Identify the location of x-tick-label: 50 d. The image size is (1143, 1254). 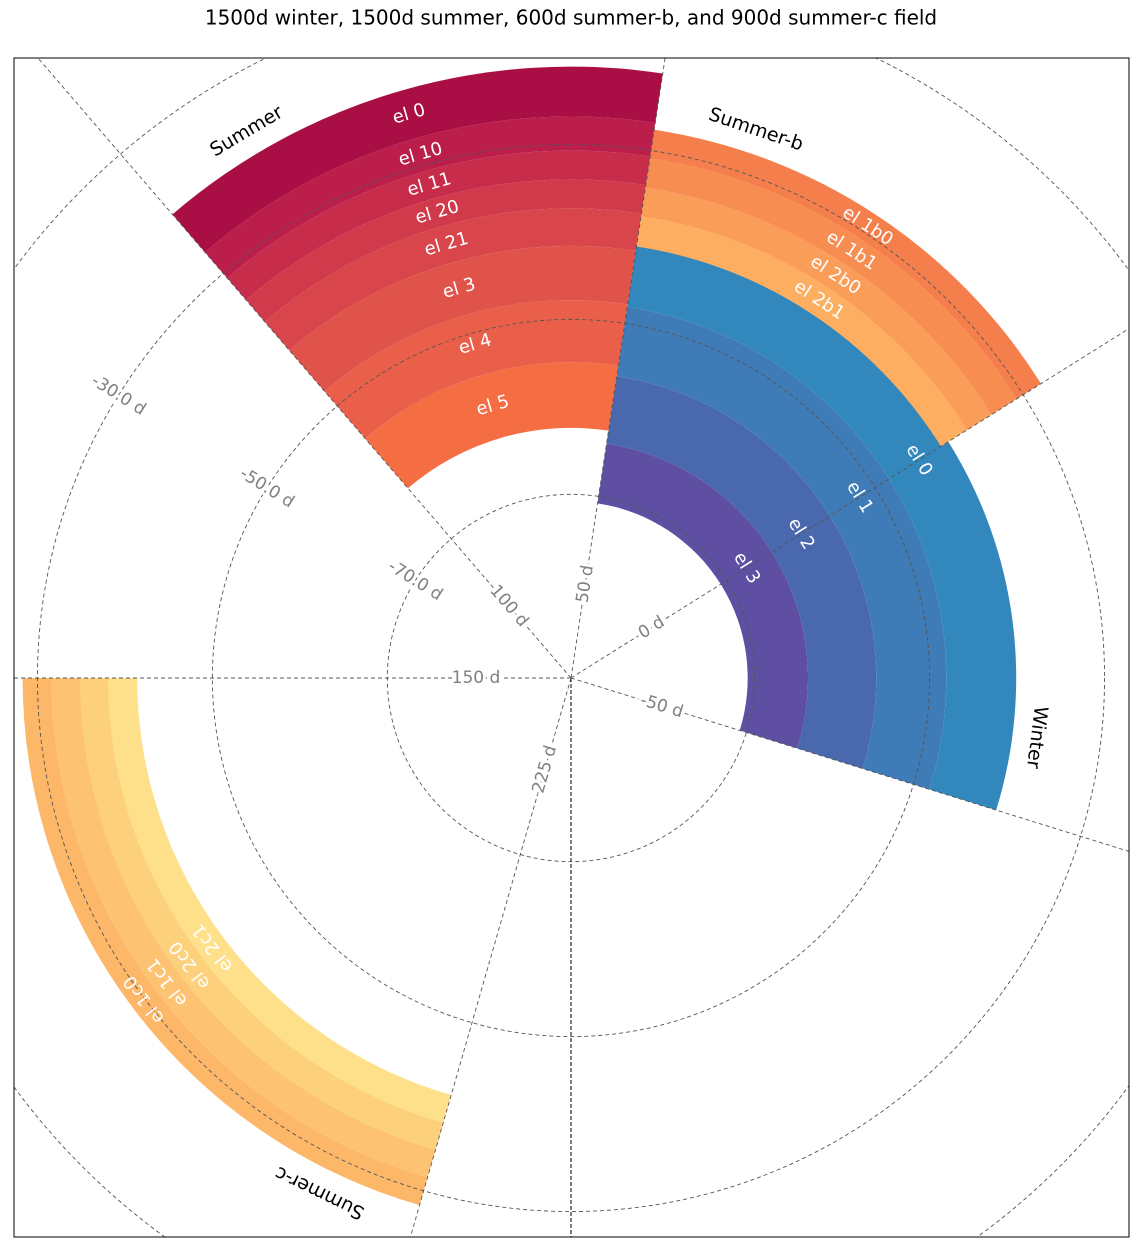
(585, 584).